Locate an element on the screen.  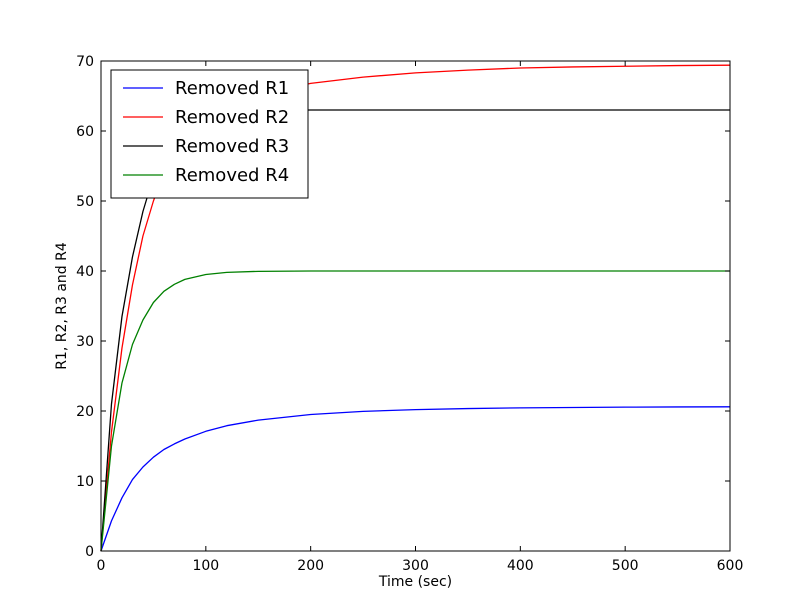
x-tick-label: 100 is located at coordinates (205, 566).